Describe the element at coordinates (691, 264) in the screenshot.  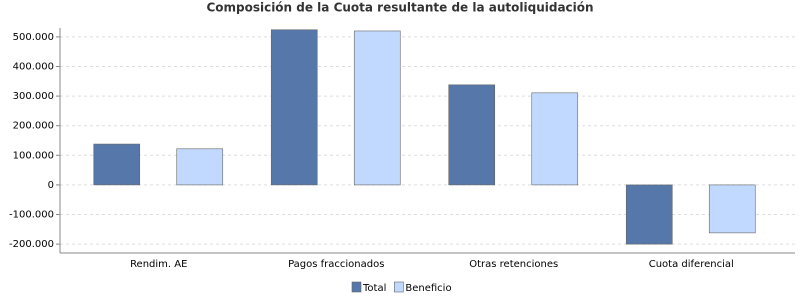
I see `x-tick-label: Cuota diferencial` at that location.